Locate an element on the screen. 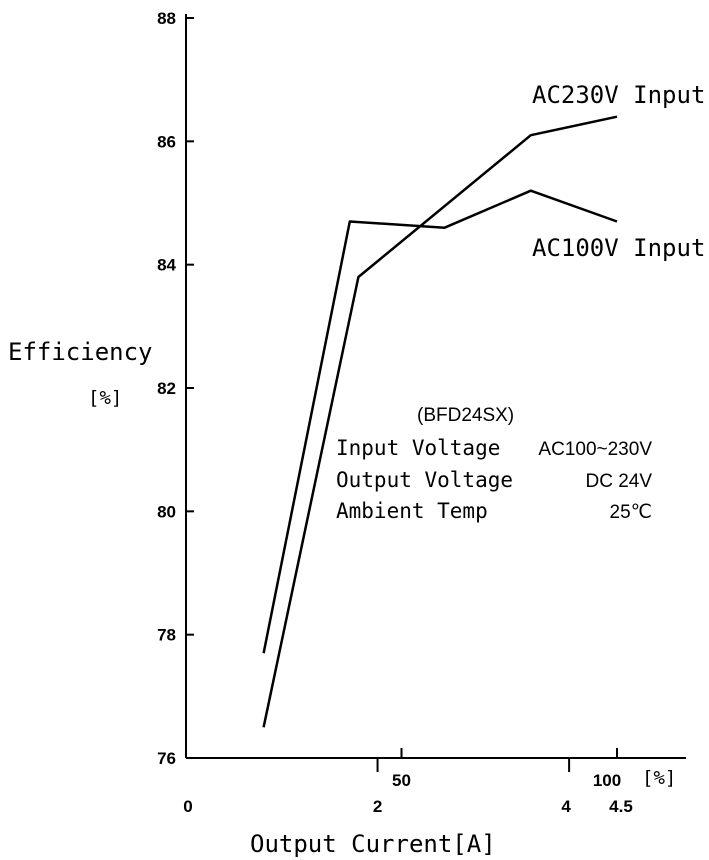 This screenshot has width=709, height=860. annotation-value-input-voltage: AC100~230V is located at coordinates (595, 449).